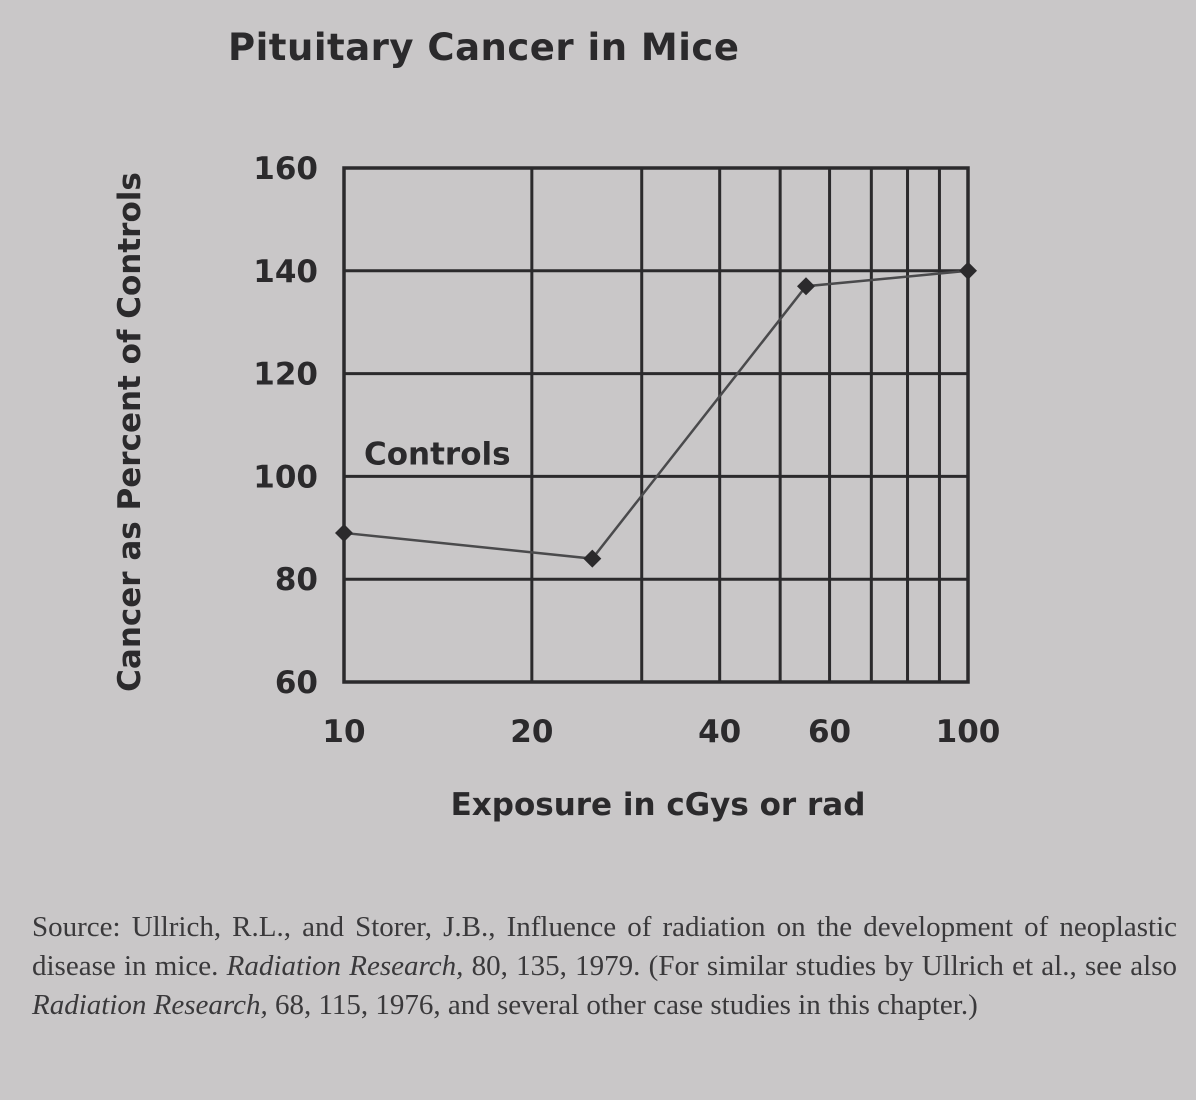  I want to click on y-tick-label: 120, so click(285, 375).